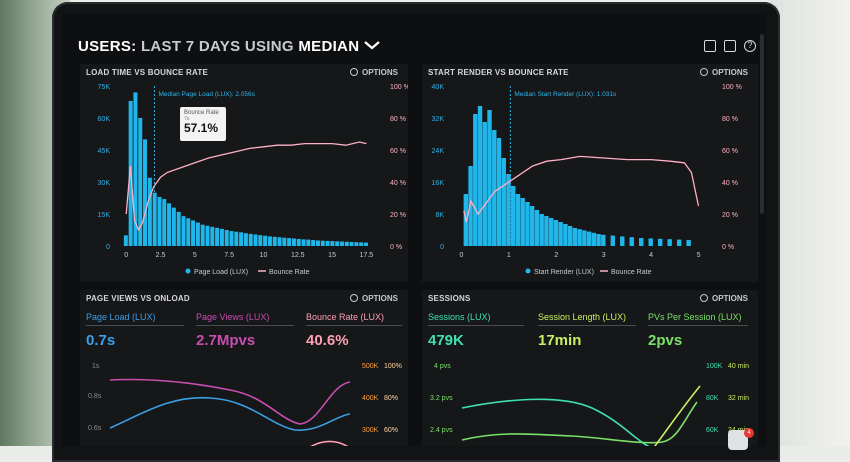 The image size is (850, 462). Describe the element at coordinates (730, 46) in the screenshot. I see `share-icon` at that location.